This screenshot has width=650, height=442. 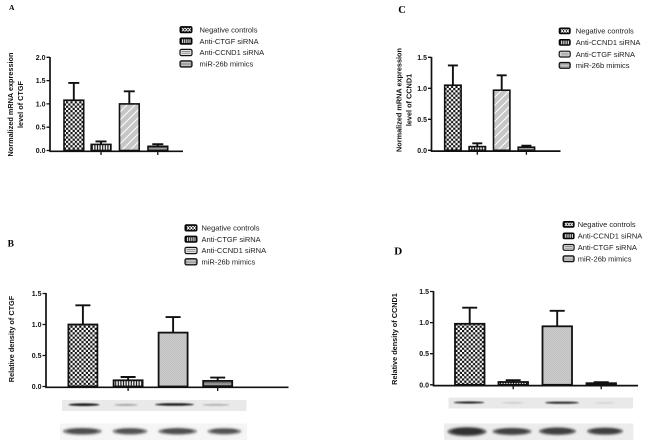 I want to click on svg-text: level of CTGF, so click(x=20, y=104).